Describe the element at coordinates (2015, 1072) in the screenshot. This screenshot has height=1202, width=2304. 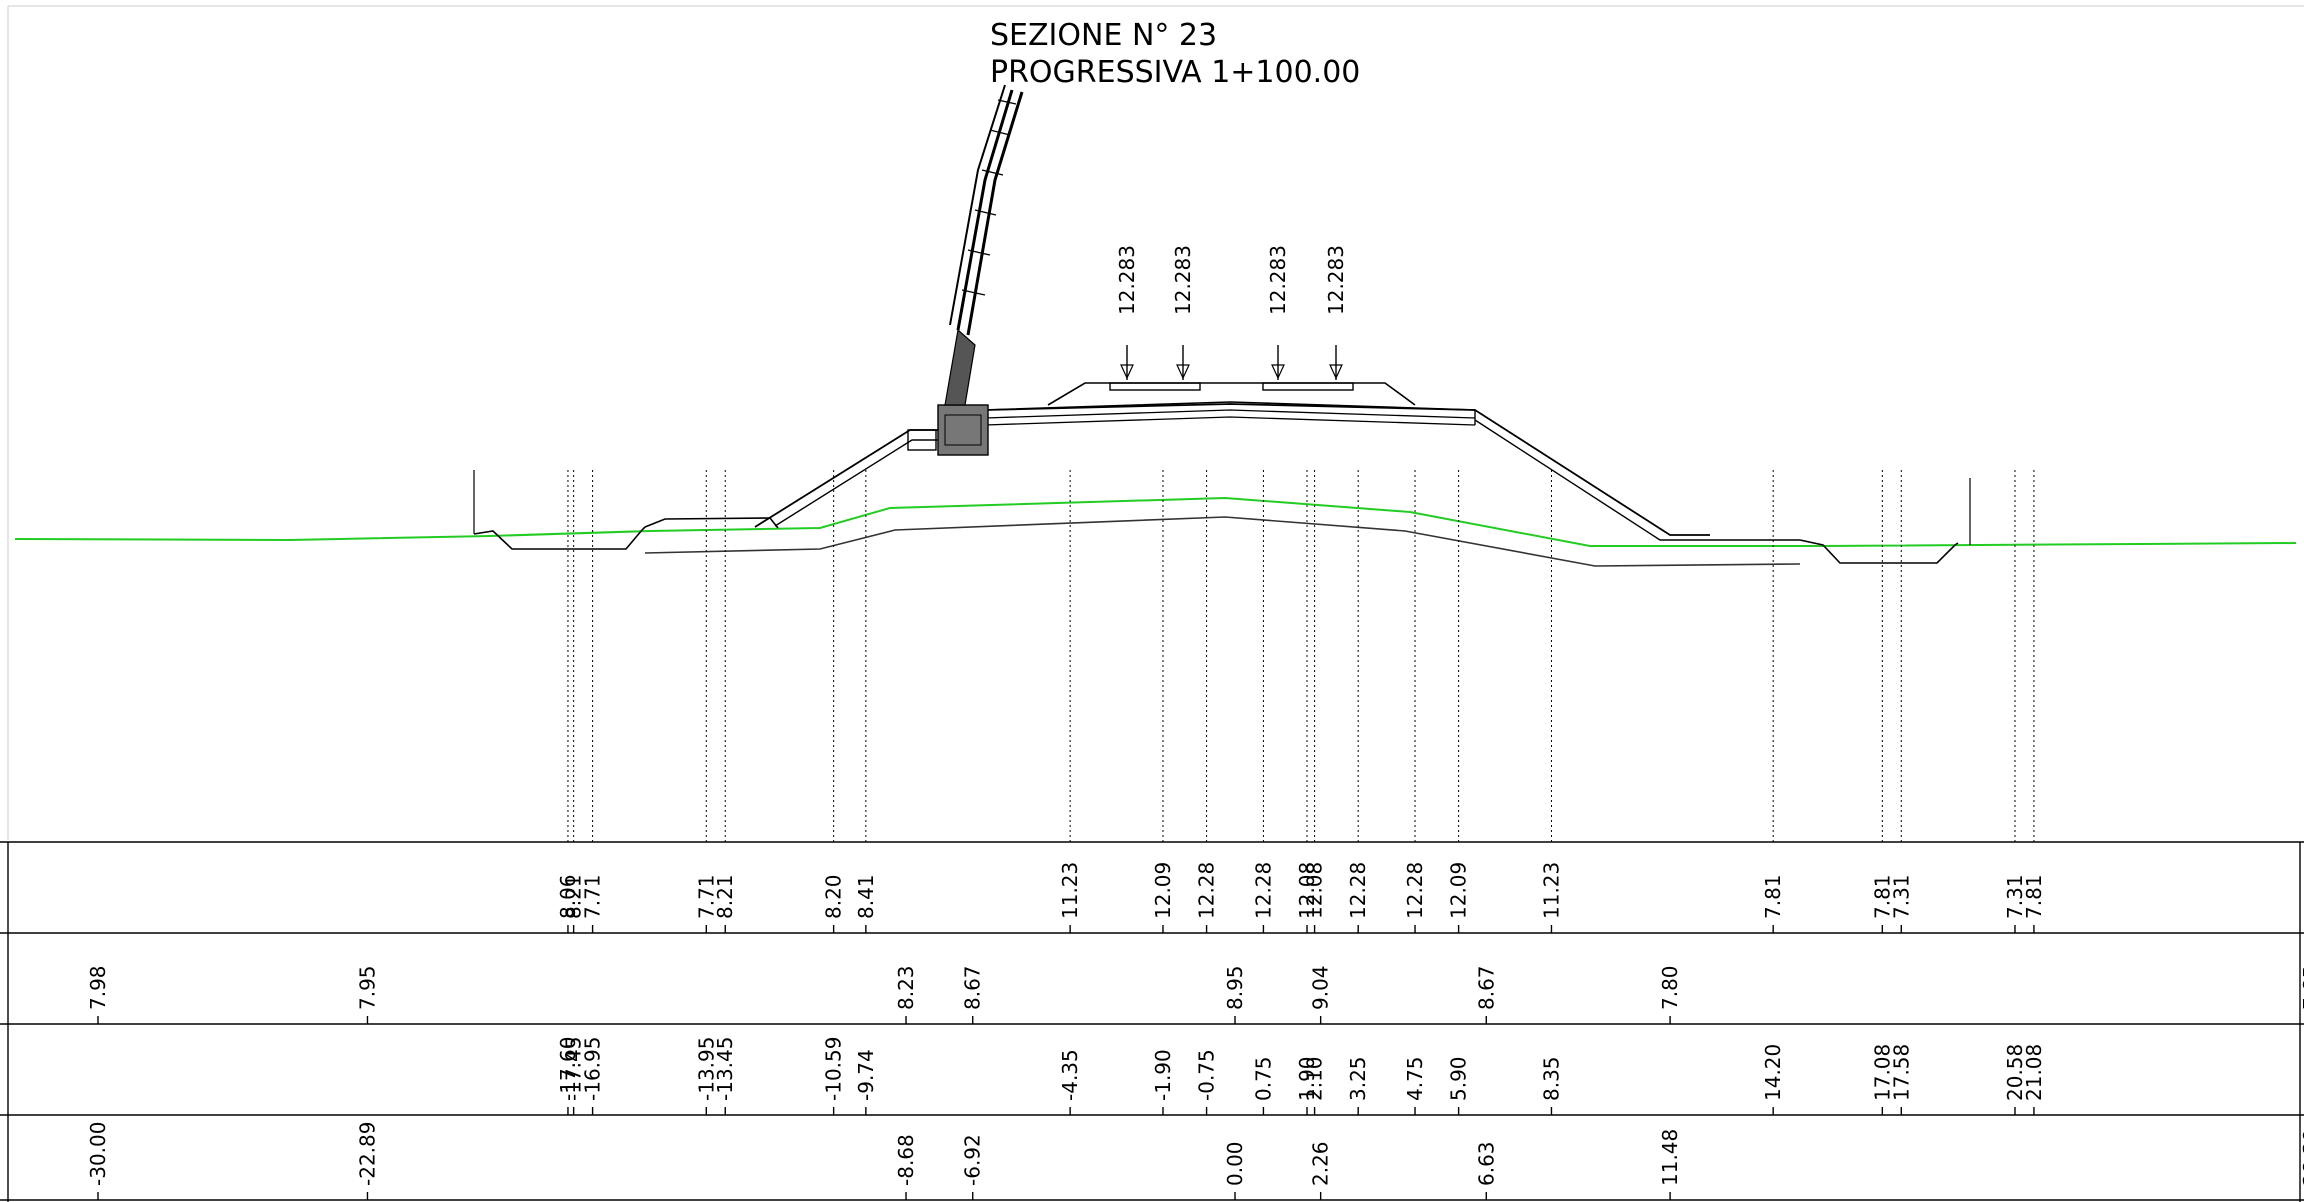
I see `project-distance-label: 20.58` at that location.